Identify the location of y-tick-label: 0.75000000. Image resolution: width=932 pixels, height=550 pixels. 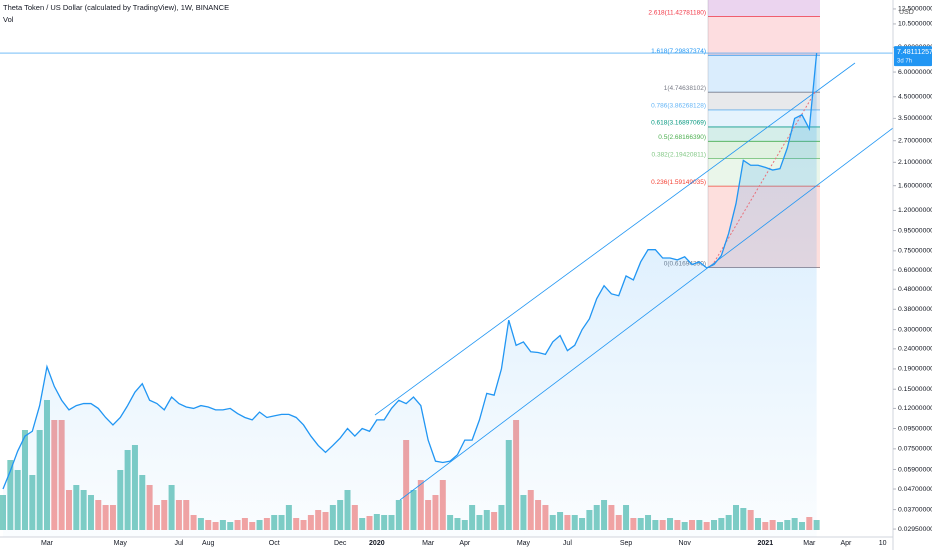
(915, 251).